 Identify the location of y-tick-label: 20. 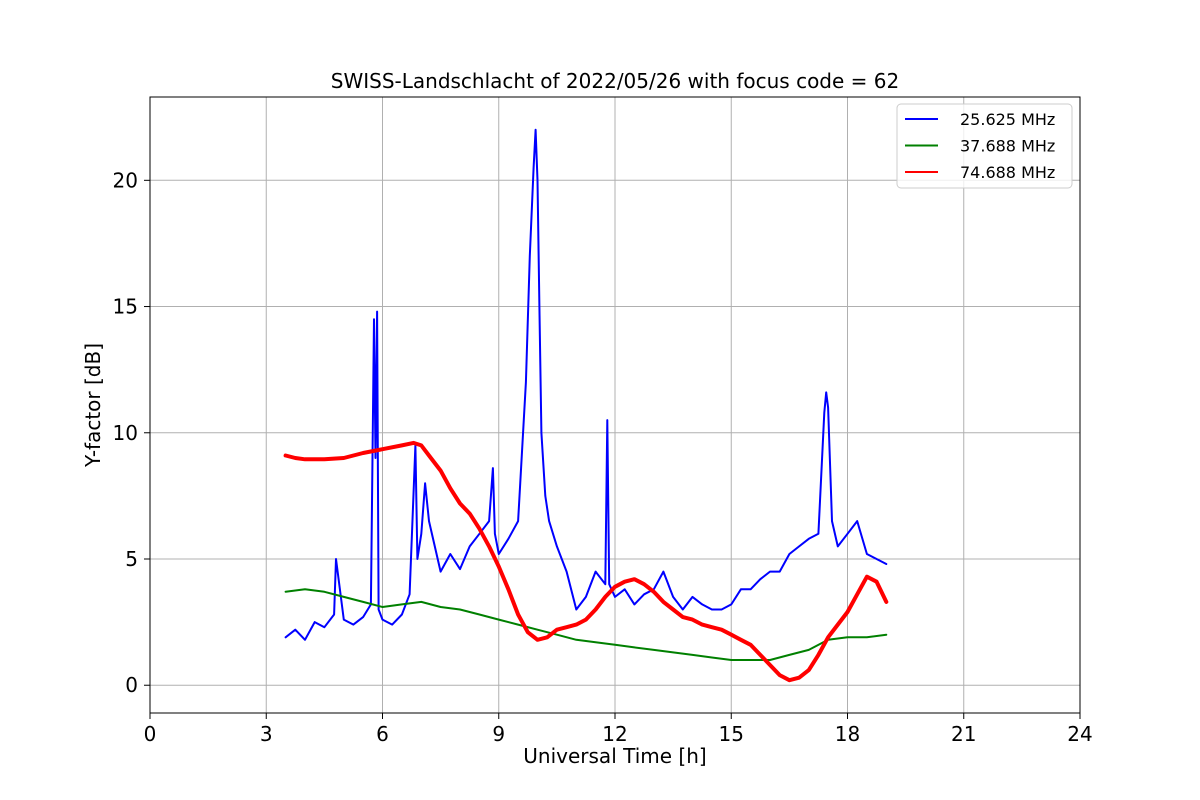
(125, 180).